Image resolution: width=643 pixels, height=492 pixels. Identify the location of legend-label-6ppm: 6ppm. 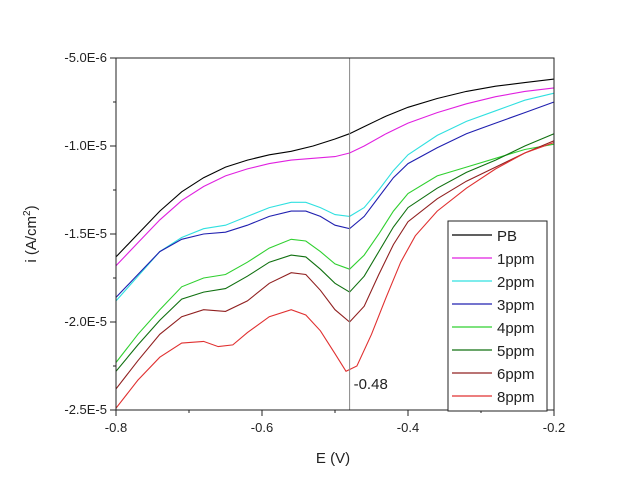
(516, 374).